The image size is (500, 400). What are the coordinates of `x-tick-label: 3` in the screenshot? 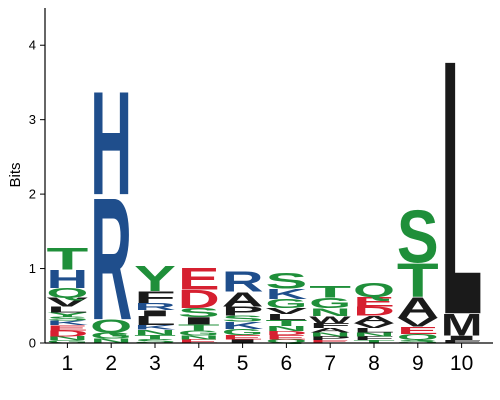 It's located at (155, 363).